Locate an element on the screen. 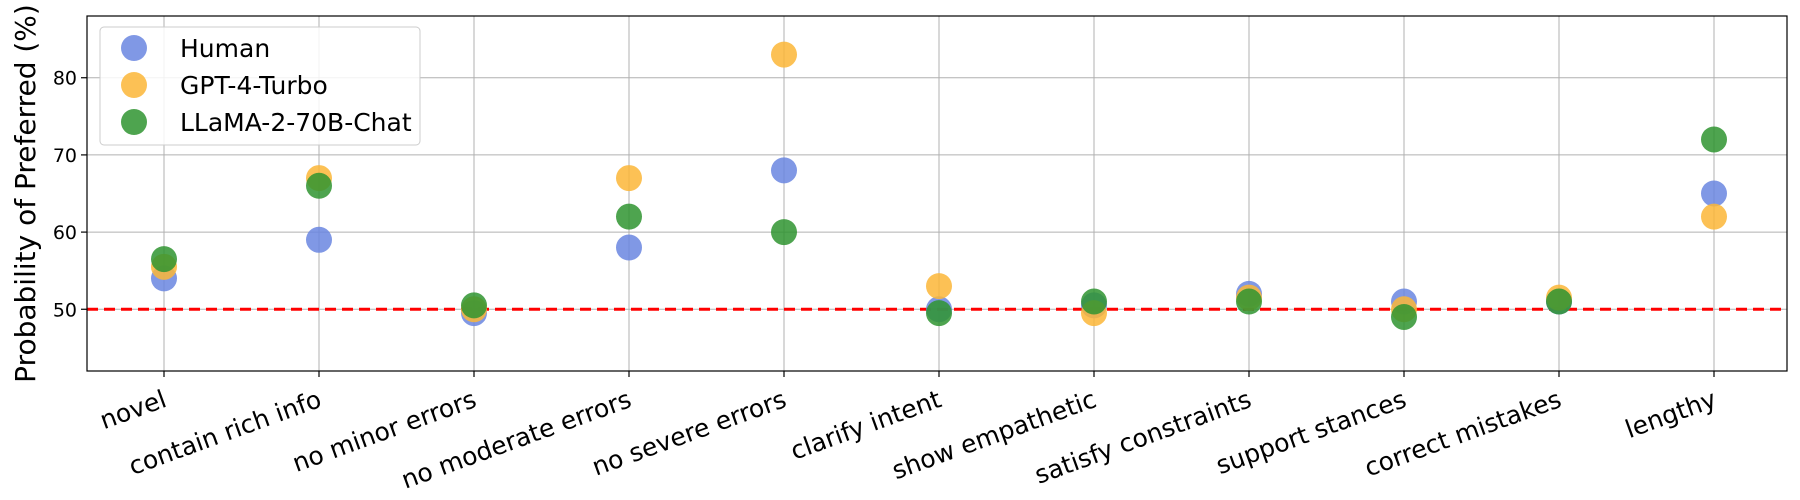 Image resolution: width=1800 pixels, height=500 pixels. x-tick-label: novel is located at coordinates (133, 409).